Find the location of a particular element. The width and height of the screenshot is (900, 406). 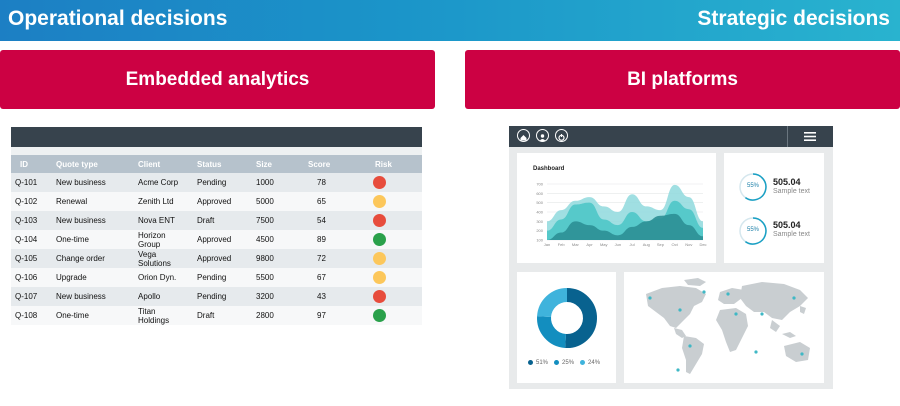

x-tick-label: Jun is located at coordinates (618, 244).